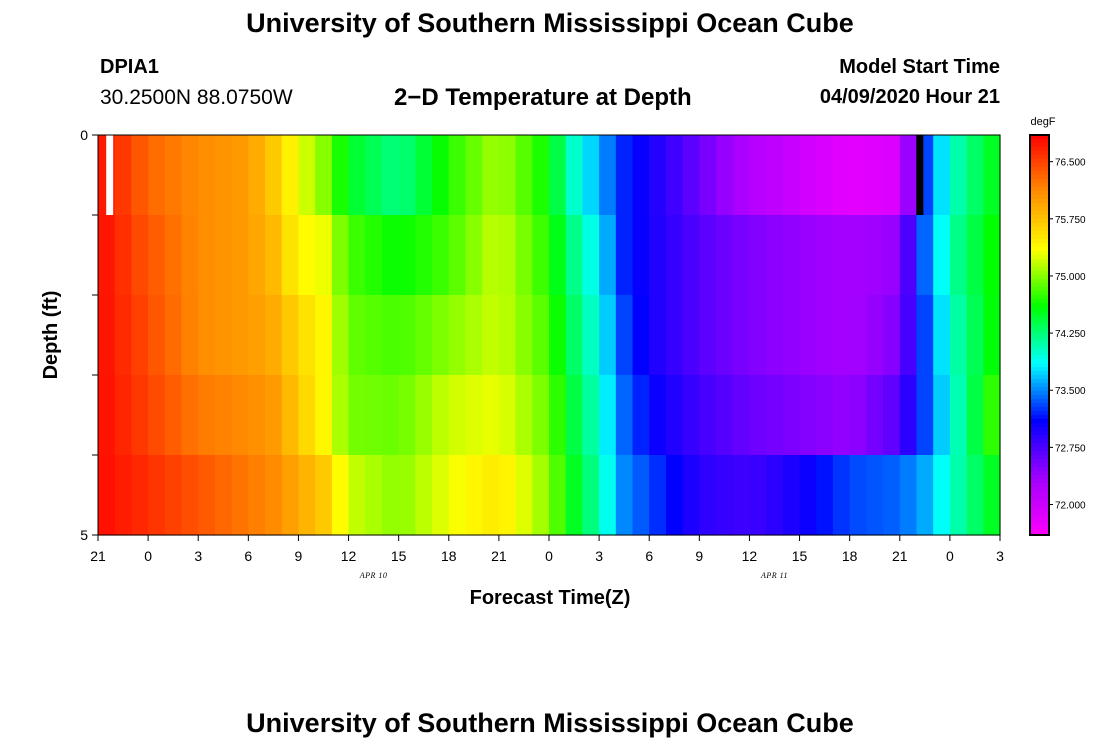  What do you see at coordinates (1000, 556) in the screenshot?
I see `x-tick-label: 3` at bounding box center [1000, 556].